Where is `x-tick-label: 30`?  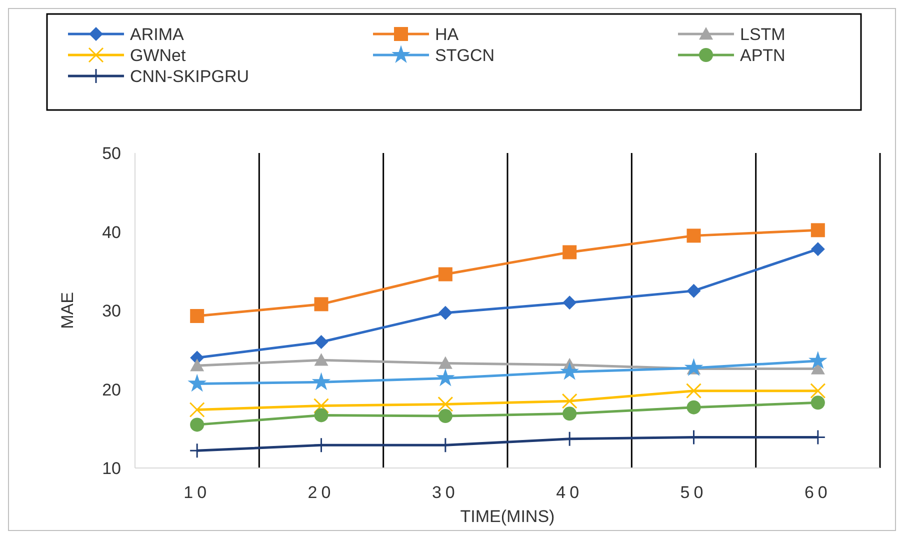 x-tick-label: 30 is located at coordinates (445, 492).